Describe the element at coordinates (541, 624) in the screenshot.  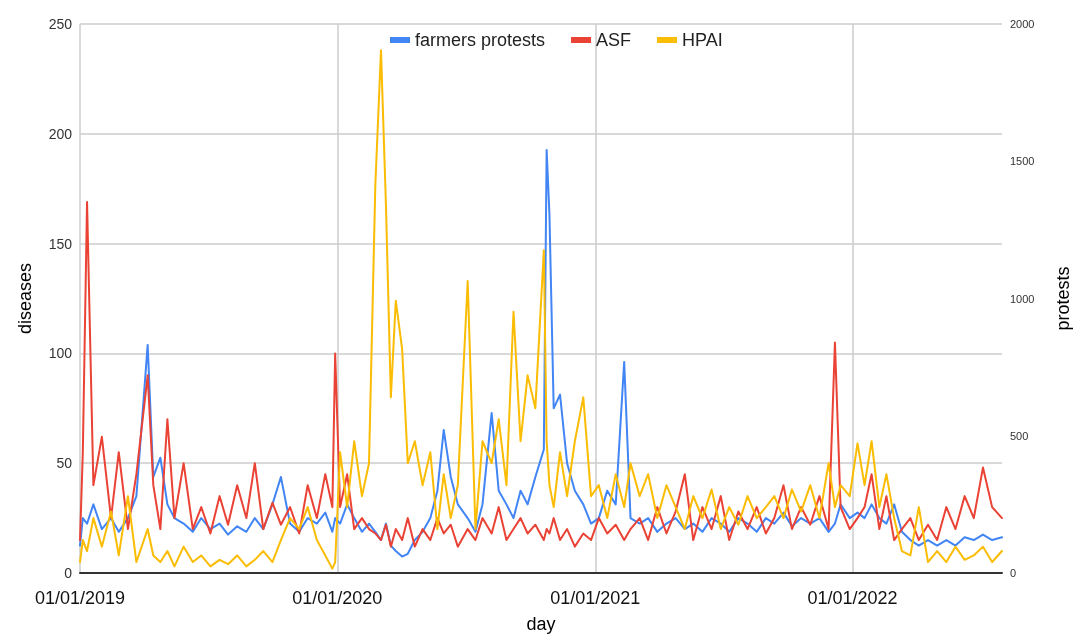
I see `x-axis-title: day` at that location.